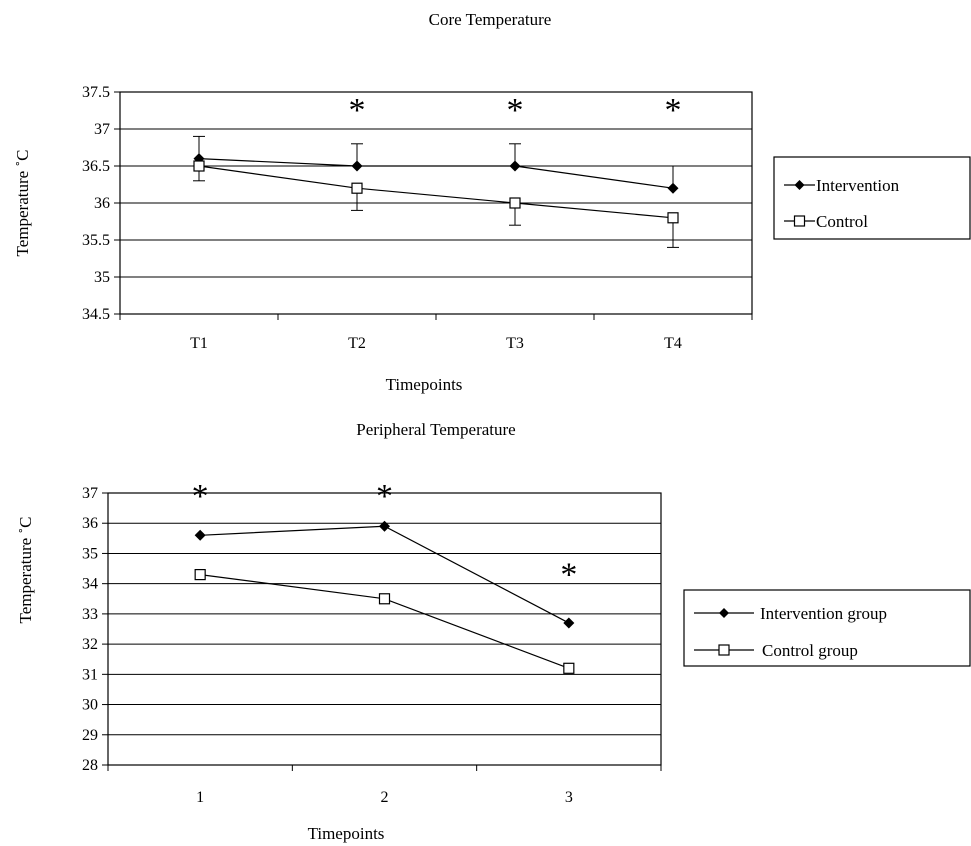 The width and height of the screenshot is (971, 846). I want to click on chart2-x-tick-label: 2, so click(385, 797).